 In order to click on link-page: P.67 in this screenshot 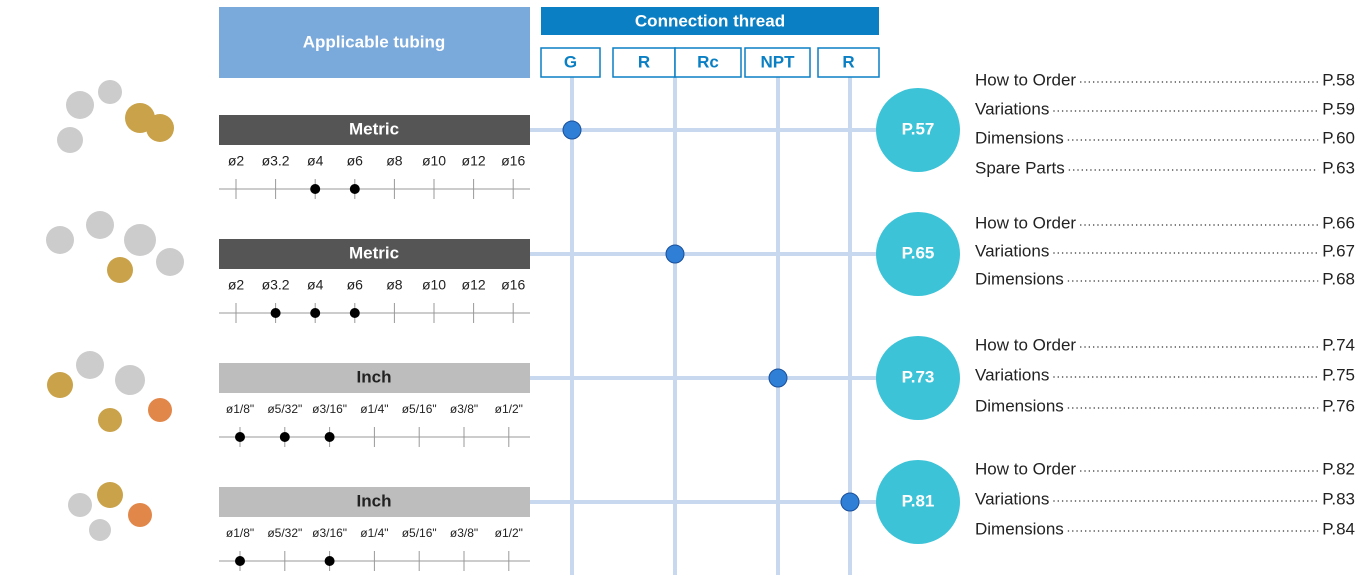, I will do `click(1338, 250)`.